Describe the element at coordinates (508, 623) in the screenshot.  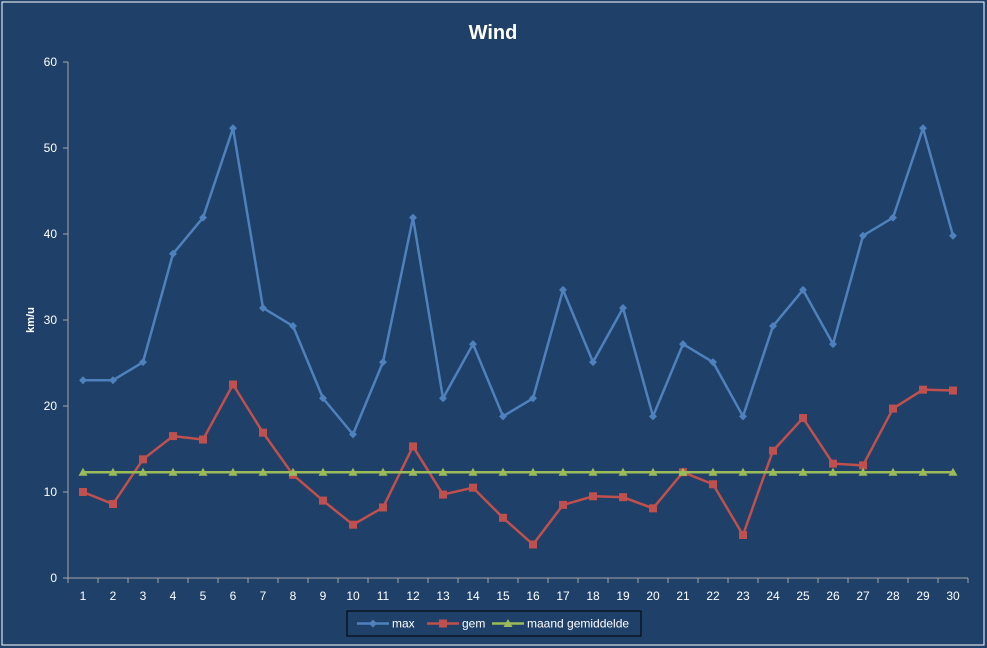
I see `legend-marker-maand-gemiddelde` at that location.